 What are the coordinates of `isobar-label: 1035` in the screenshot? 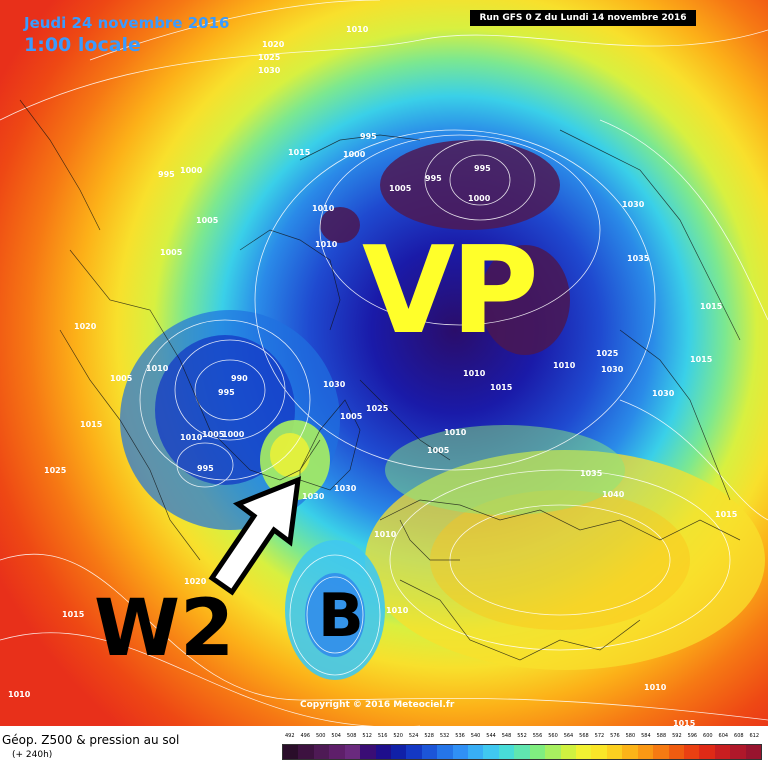 It's located at (591, 473).